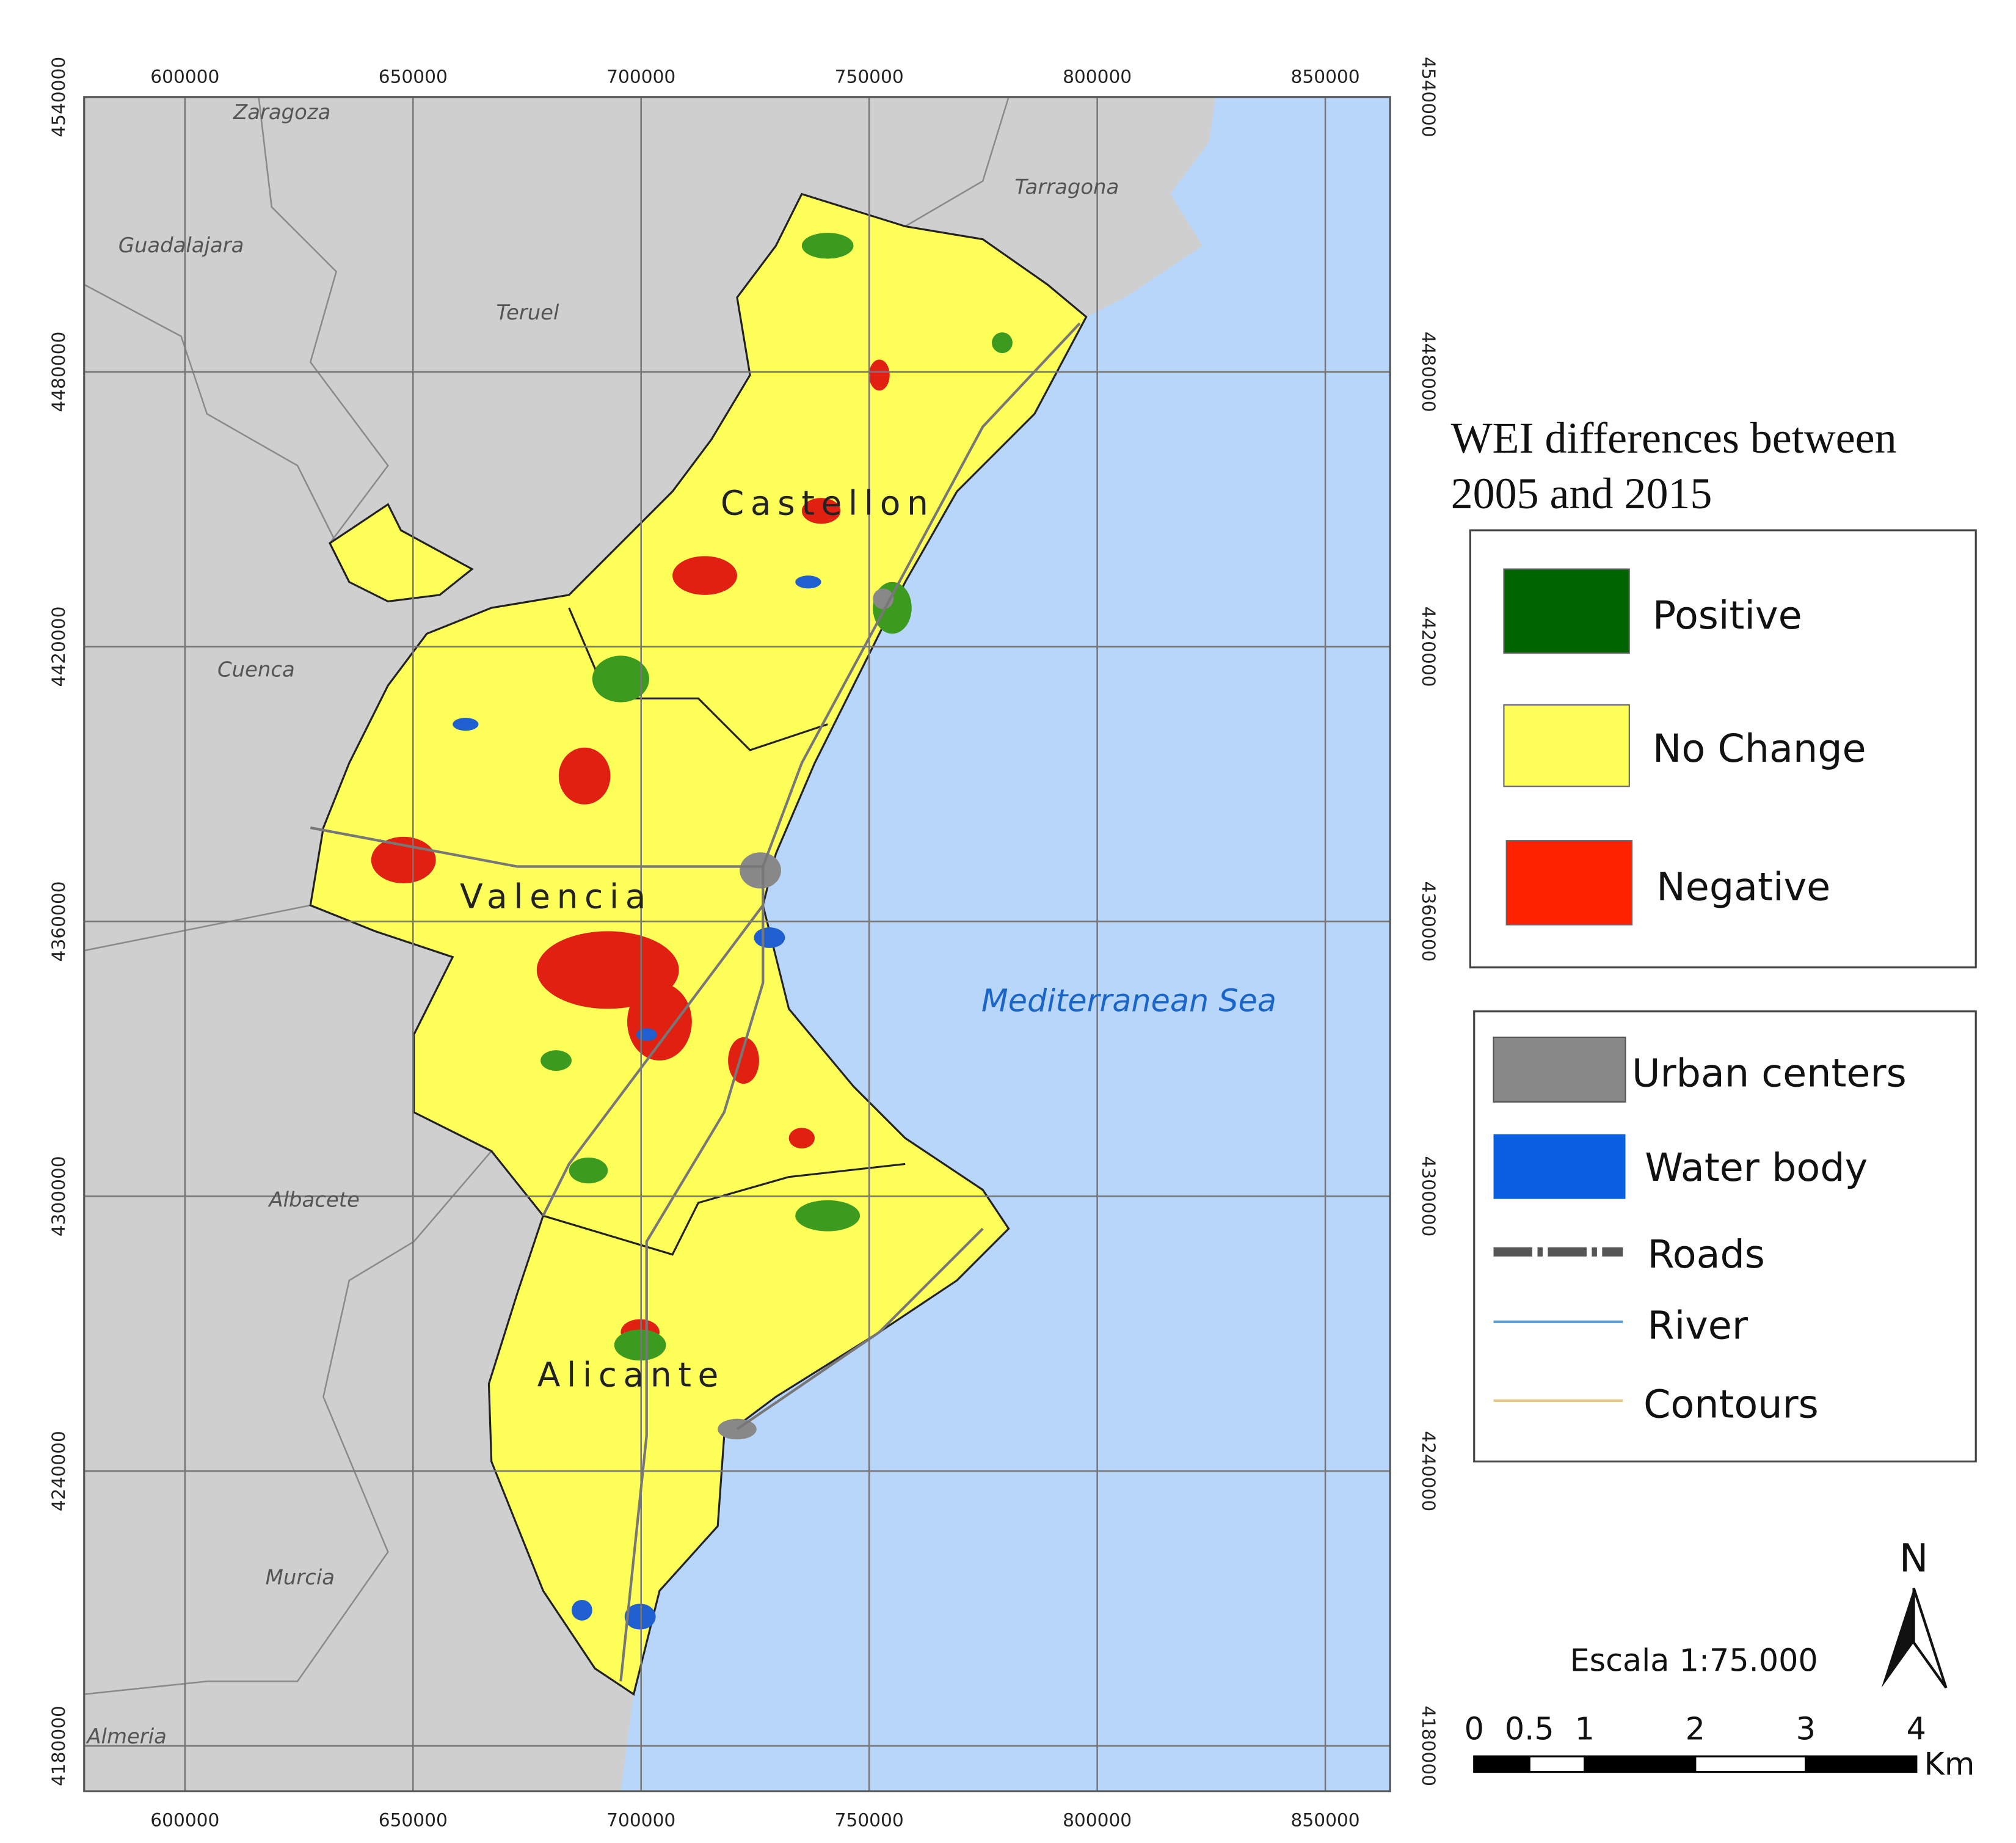 The width and height of the screenshot is (2016, 1843). What do you see at coordinates (1128, 1001) in the screenshot?
I see `sea-label: Mediterranean Sea` at bounding box center [1128, 1001].